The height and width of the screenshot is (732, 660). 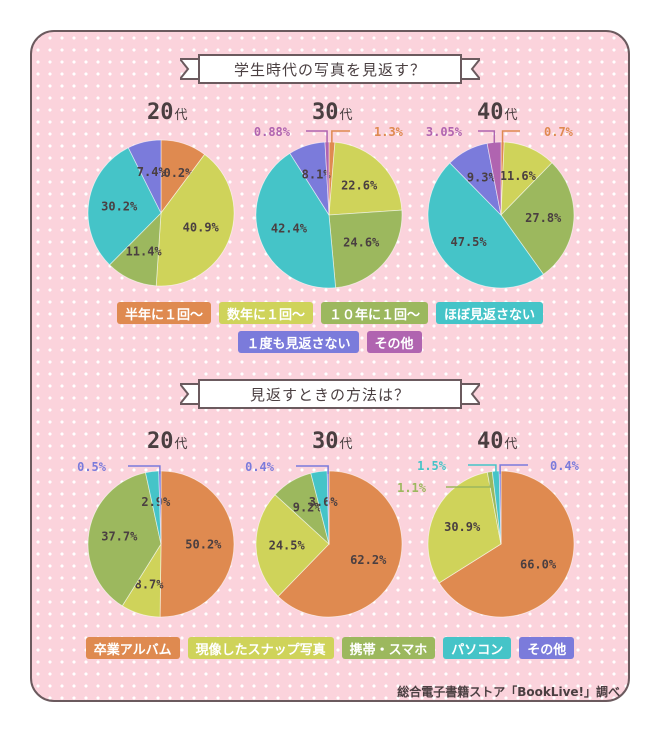 I want to click on decade-heading-s1-30: 30 代, so click(x=332, y=112).